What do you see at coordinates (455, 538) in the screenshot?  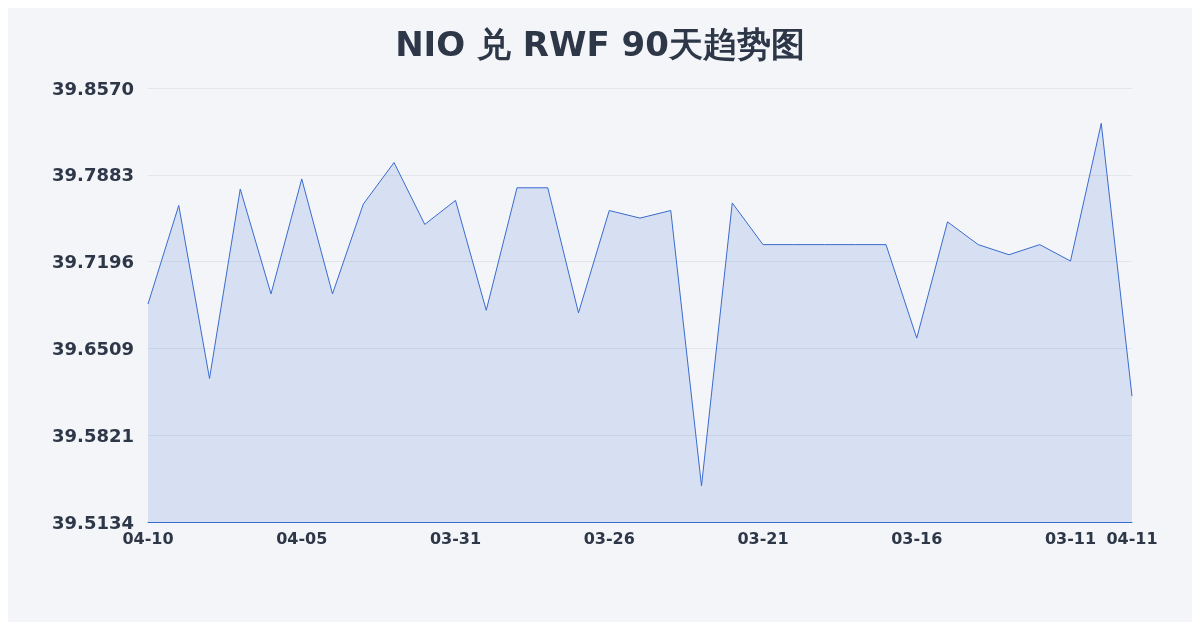 I see `x-tick-label: 03-31` at bounding box center [455, 538].